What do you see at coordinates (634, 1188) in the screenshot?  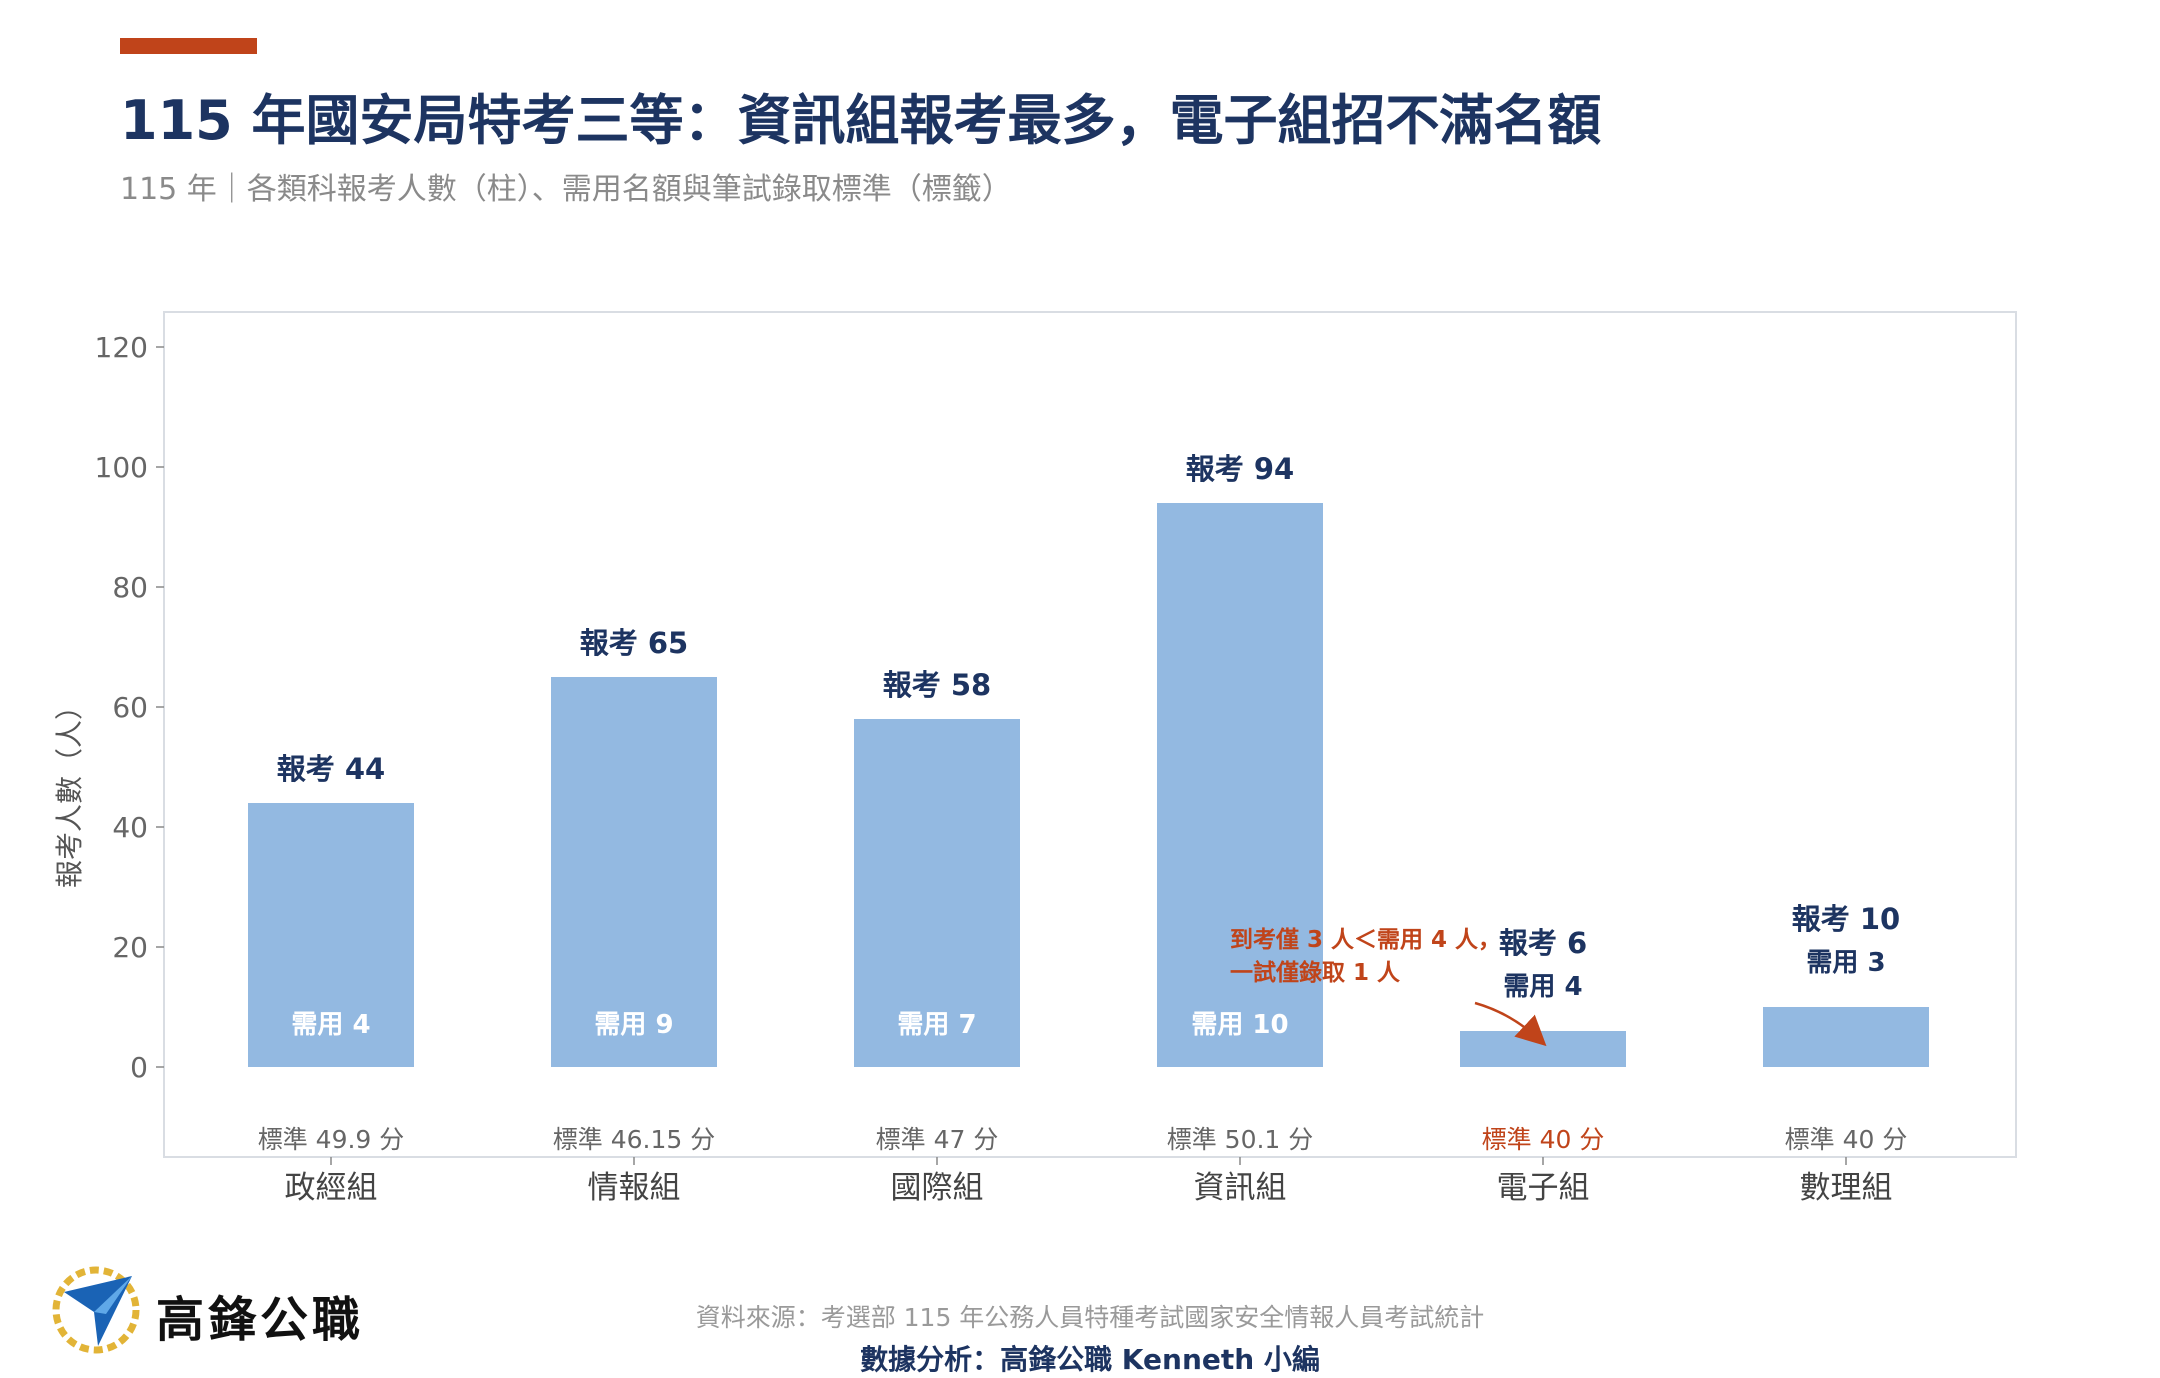 I see `x-tick-label: 情報組` at bounding box center [634, 1188].